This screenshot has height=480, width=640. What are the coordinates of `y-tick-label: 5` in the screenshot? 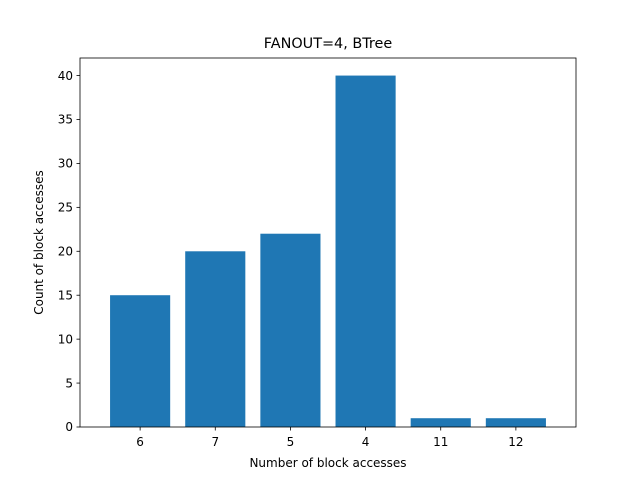 It's located at (69, 383).